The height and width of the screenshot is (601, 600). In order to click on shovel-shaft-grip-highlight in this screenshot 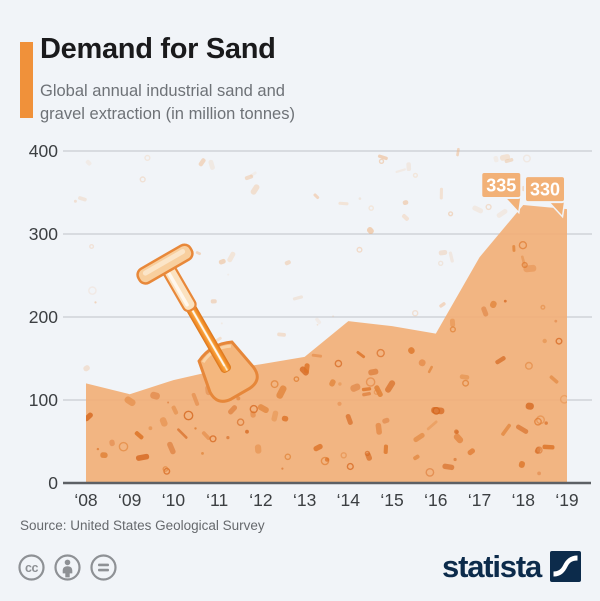, I will do `click(178, 289)`.